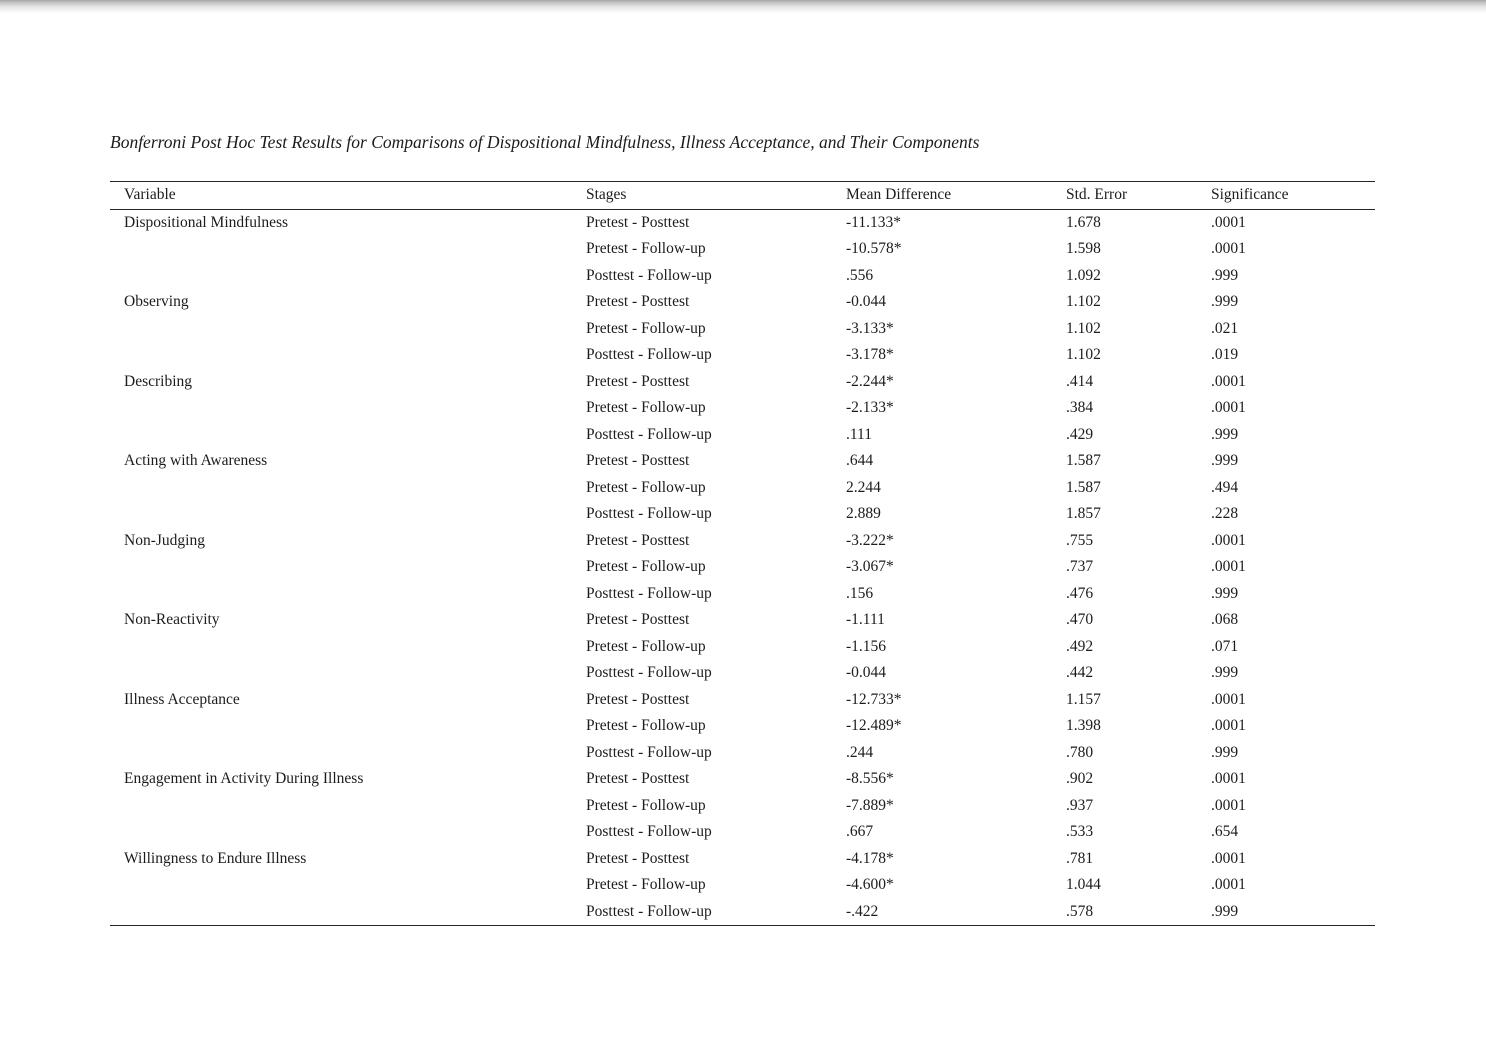 The image size is (1486, 1053). Describe the element at coordinates (1083, 222) in the screenshot. I see `table-cell-std-error: 1.678` at that location.